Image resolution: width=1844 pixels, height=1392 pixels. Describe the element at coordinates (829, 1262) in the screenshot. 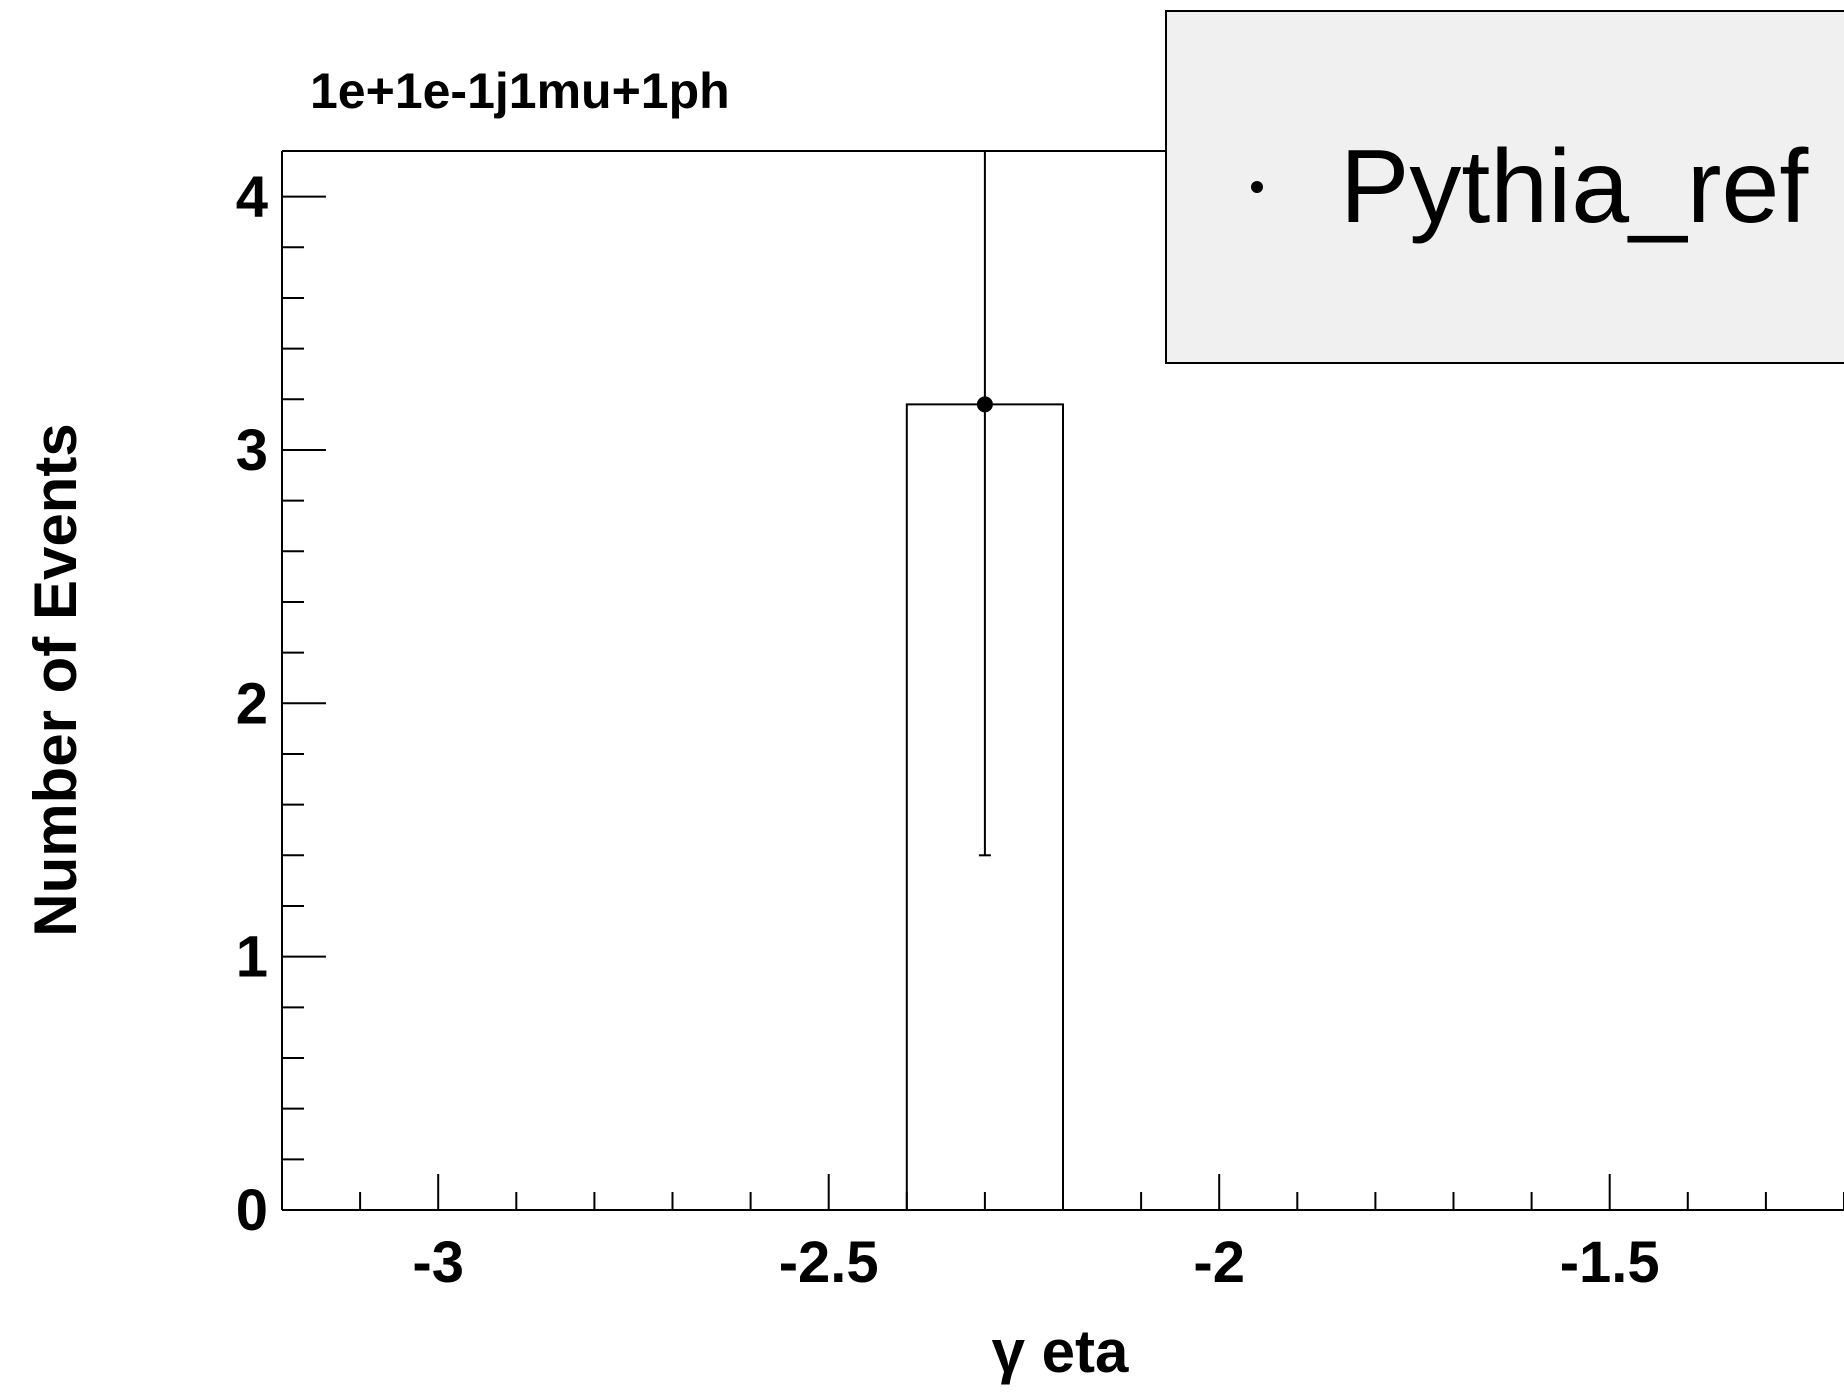

I see `x-tick-label: -2.5` at that location.